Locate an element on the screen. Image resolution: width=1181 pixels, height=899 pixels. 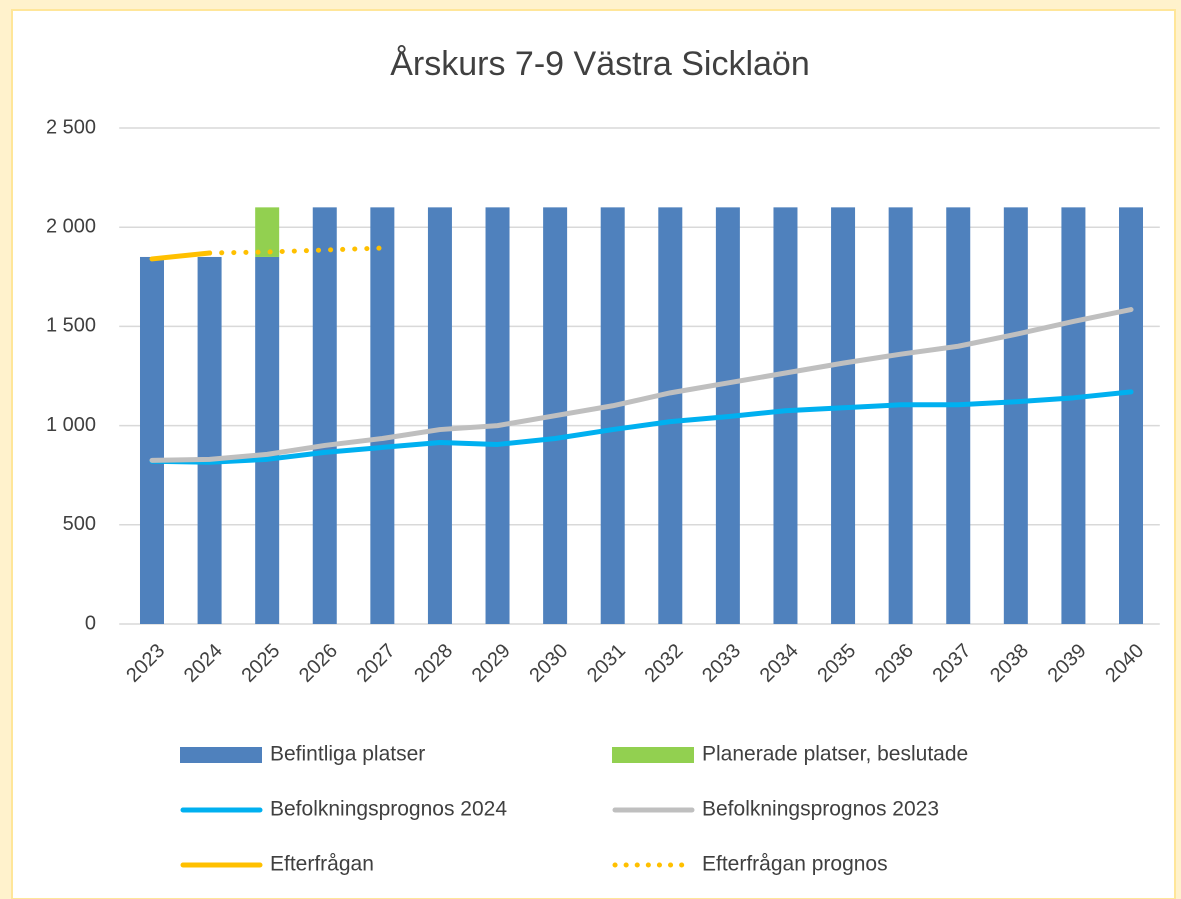
legend-label: Befolkningsprognos 2023 is located at coordinates (820, 809).